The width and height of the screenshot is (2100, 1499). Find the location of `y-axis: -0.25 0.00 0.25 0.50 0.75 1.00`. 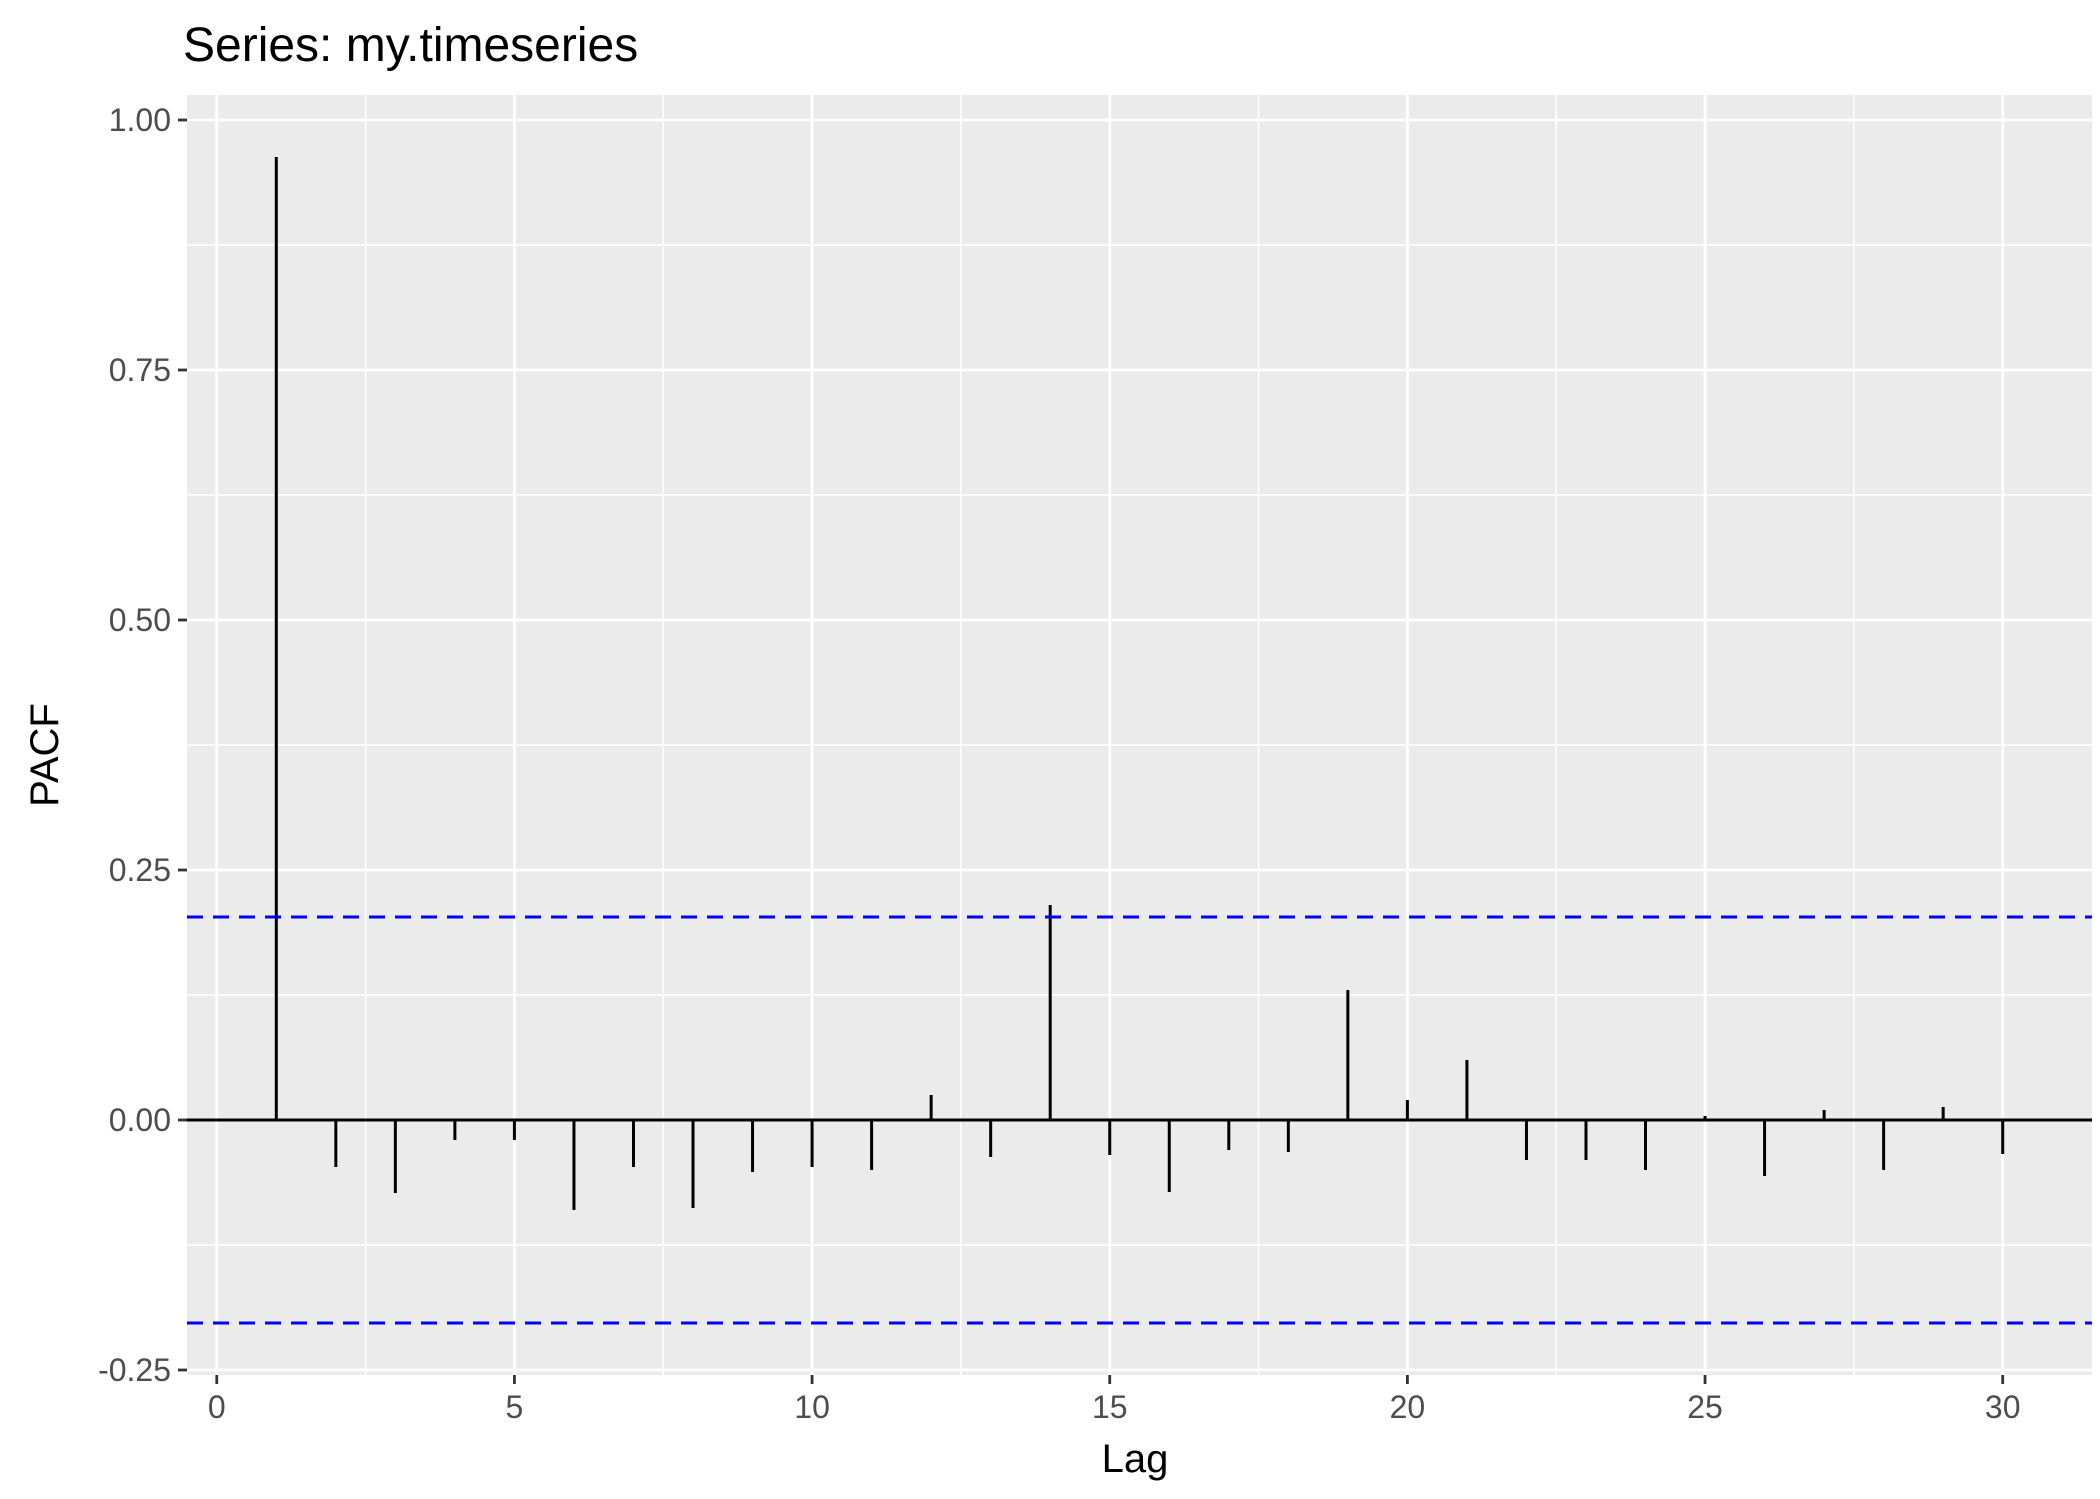

y-axis: -0.25 0.00 0.25 0.50 0.75 1.00 is located at coordinates (142, 745).